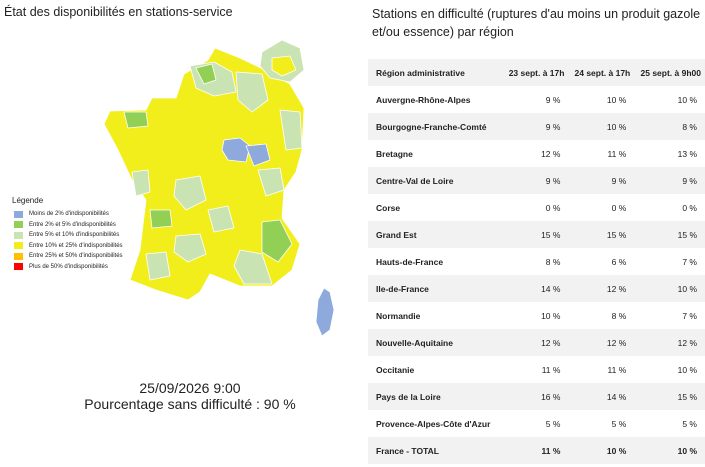  Describe the element at coordinates (551, 288) in the screenshot. I see `cell-value: 14 %` at that location.